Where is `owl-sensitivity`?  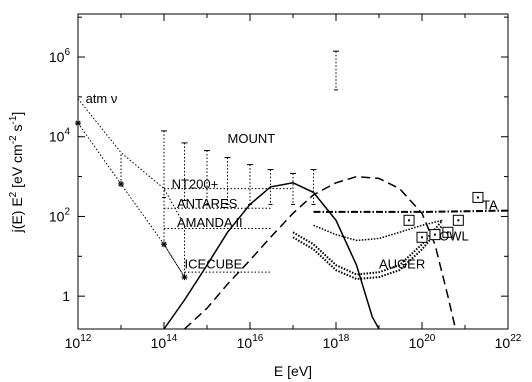
owl-sensitivity is located at coordinates (378, 230).